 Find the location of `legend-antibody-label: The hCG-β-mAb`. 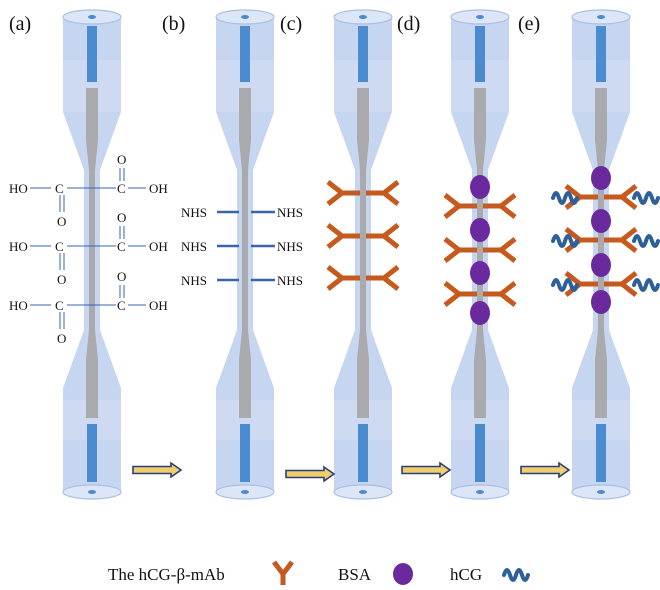

legend-antibody-label: The hCG-β-mAb is located at coordinates (166, 574).